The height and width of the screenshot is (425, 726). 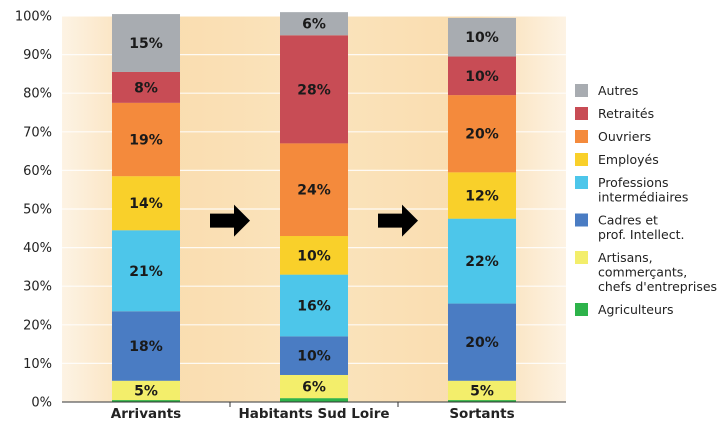 I want to click on legend-item: Retraités, so click(x=614, y=113).